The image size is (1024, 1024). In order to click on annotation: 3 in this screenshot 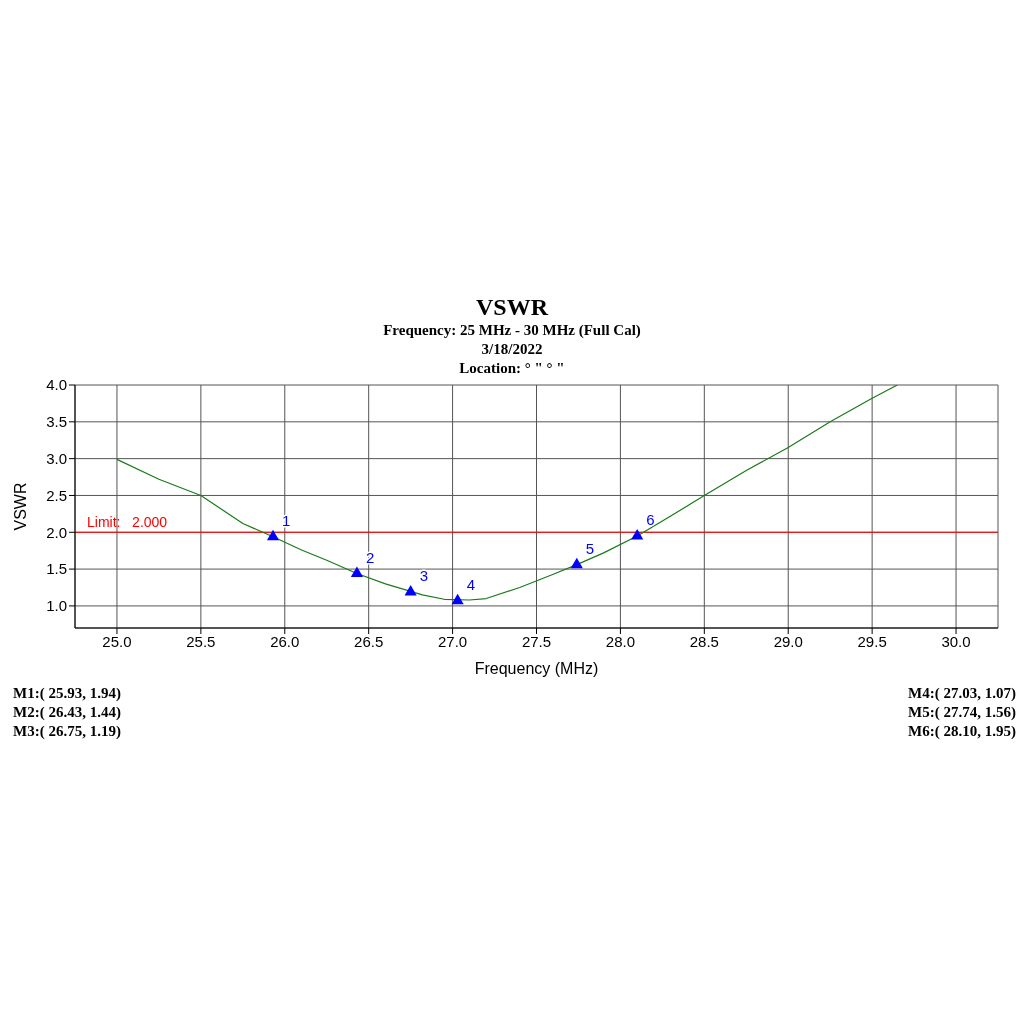, I will do `click(423, 575)`.